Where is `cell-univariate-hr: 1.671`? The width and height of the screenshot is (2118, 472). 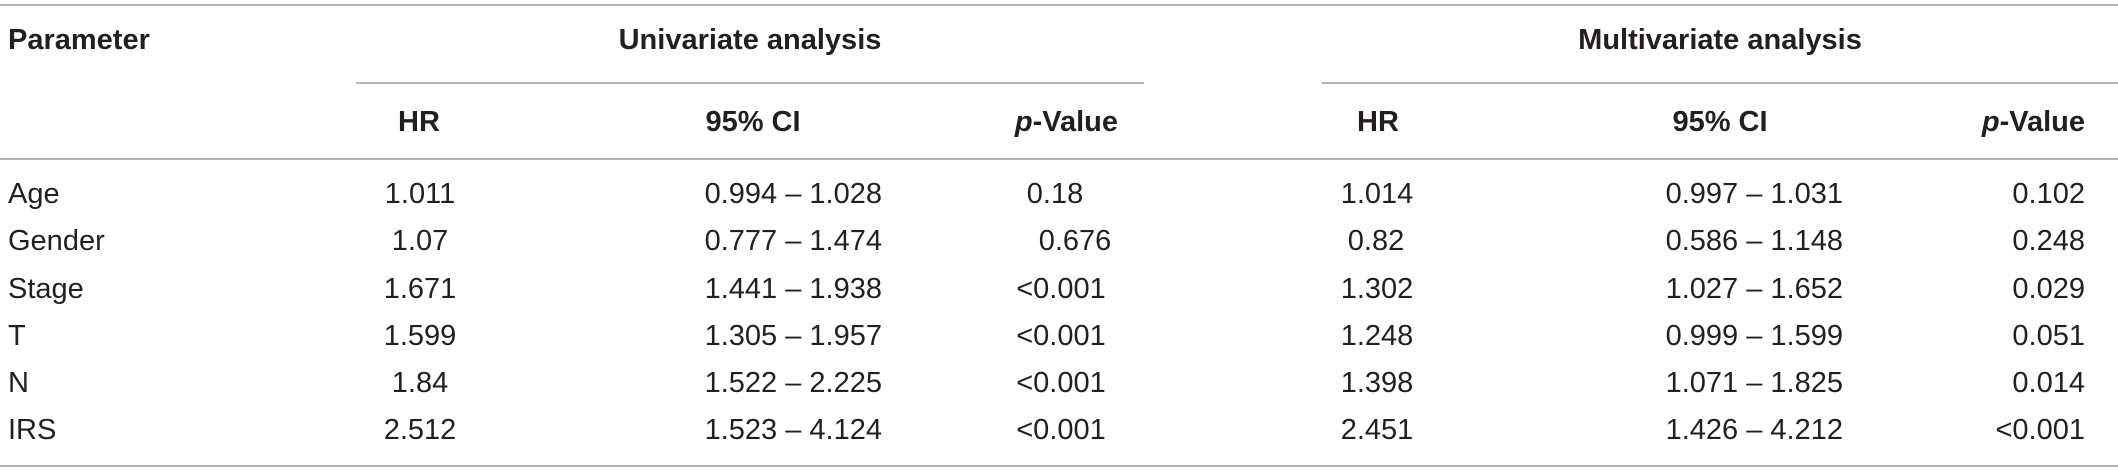
cell-univariate-hr: 1.671 is located at coordinates (420, 289).